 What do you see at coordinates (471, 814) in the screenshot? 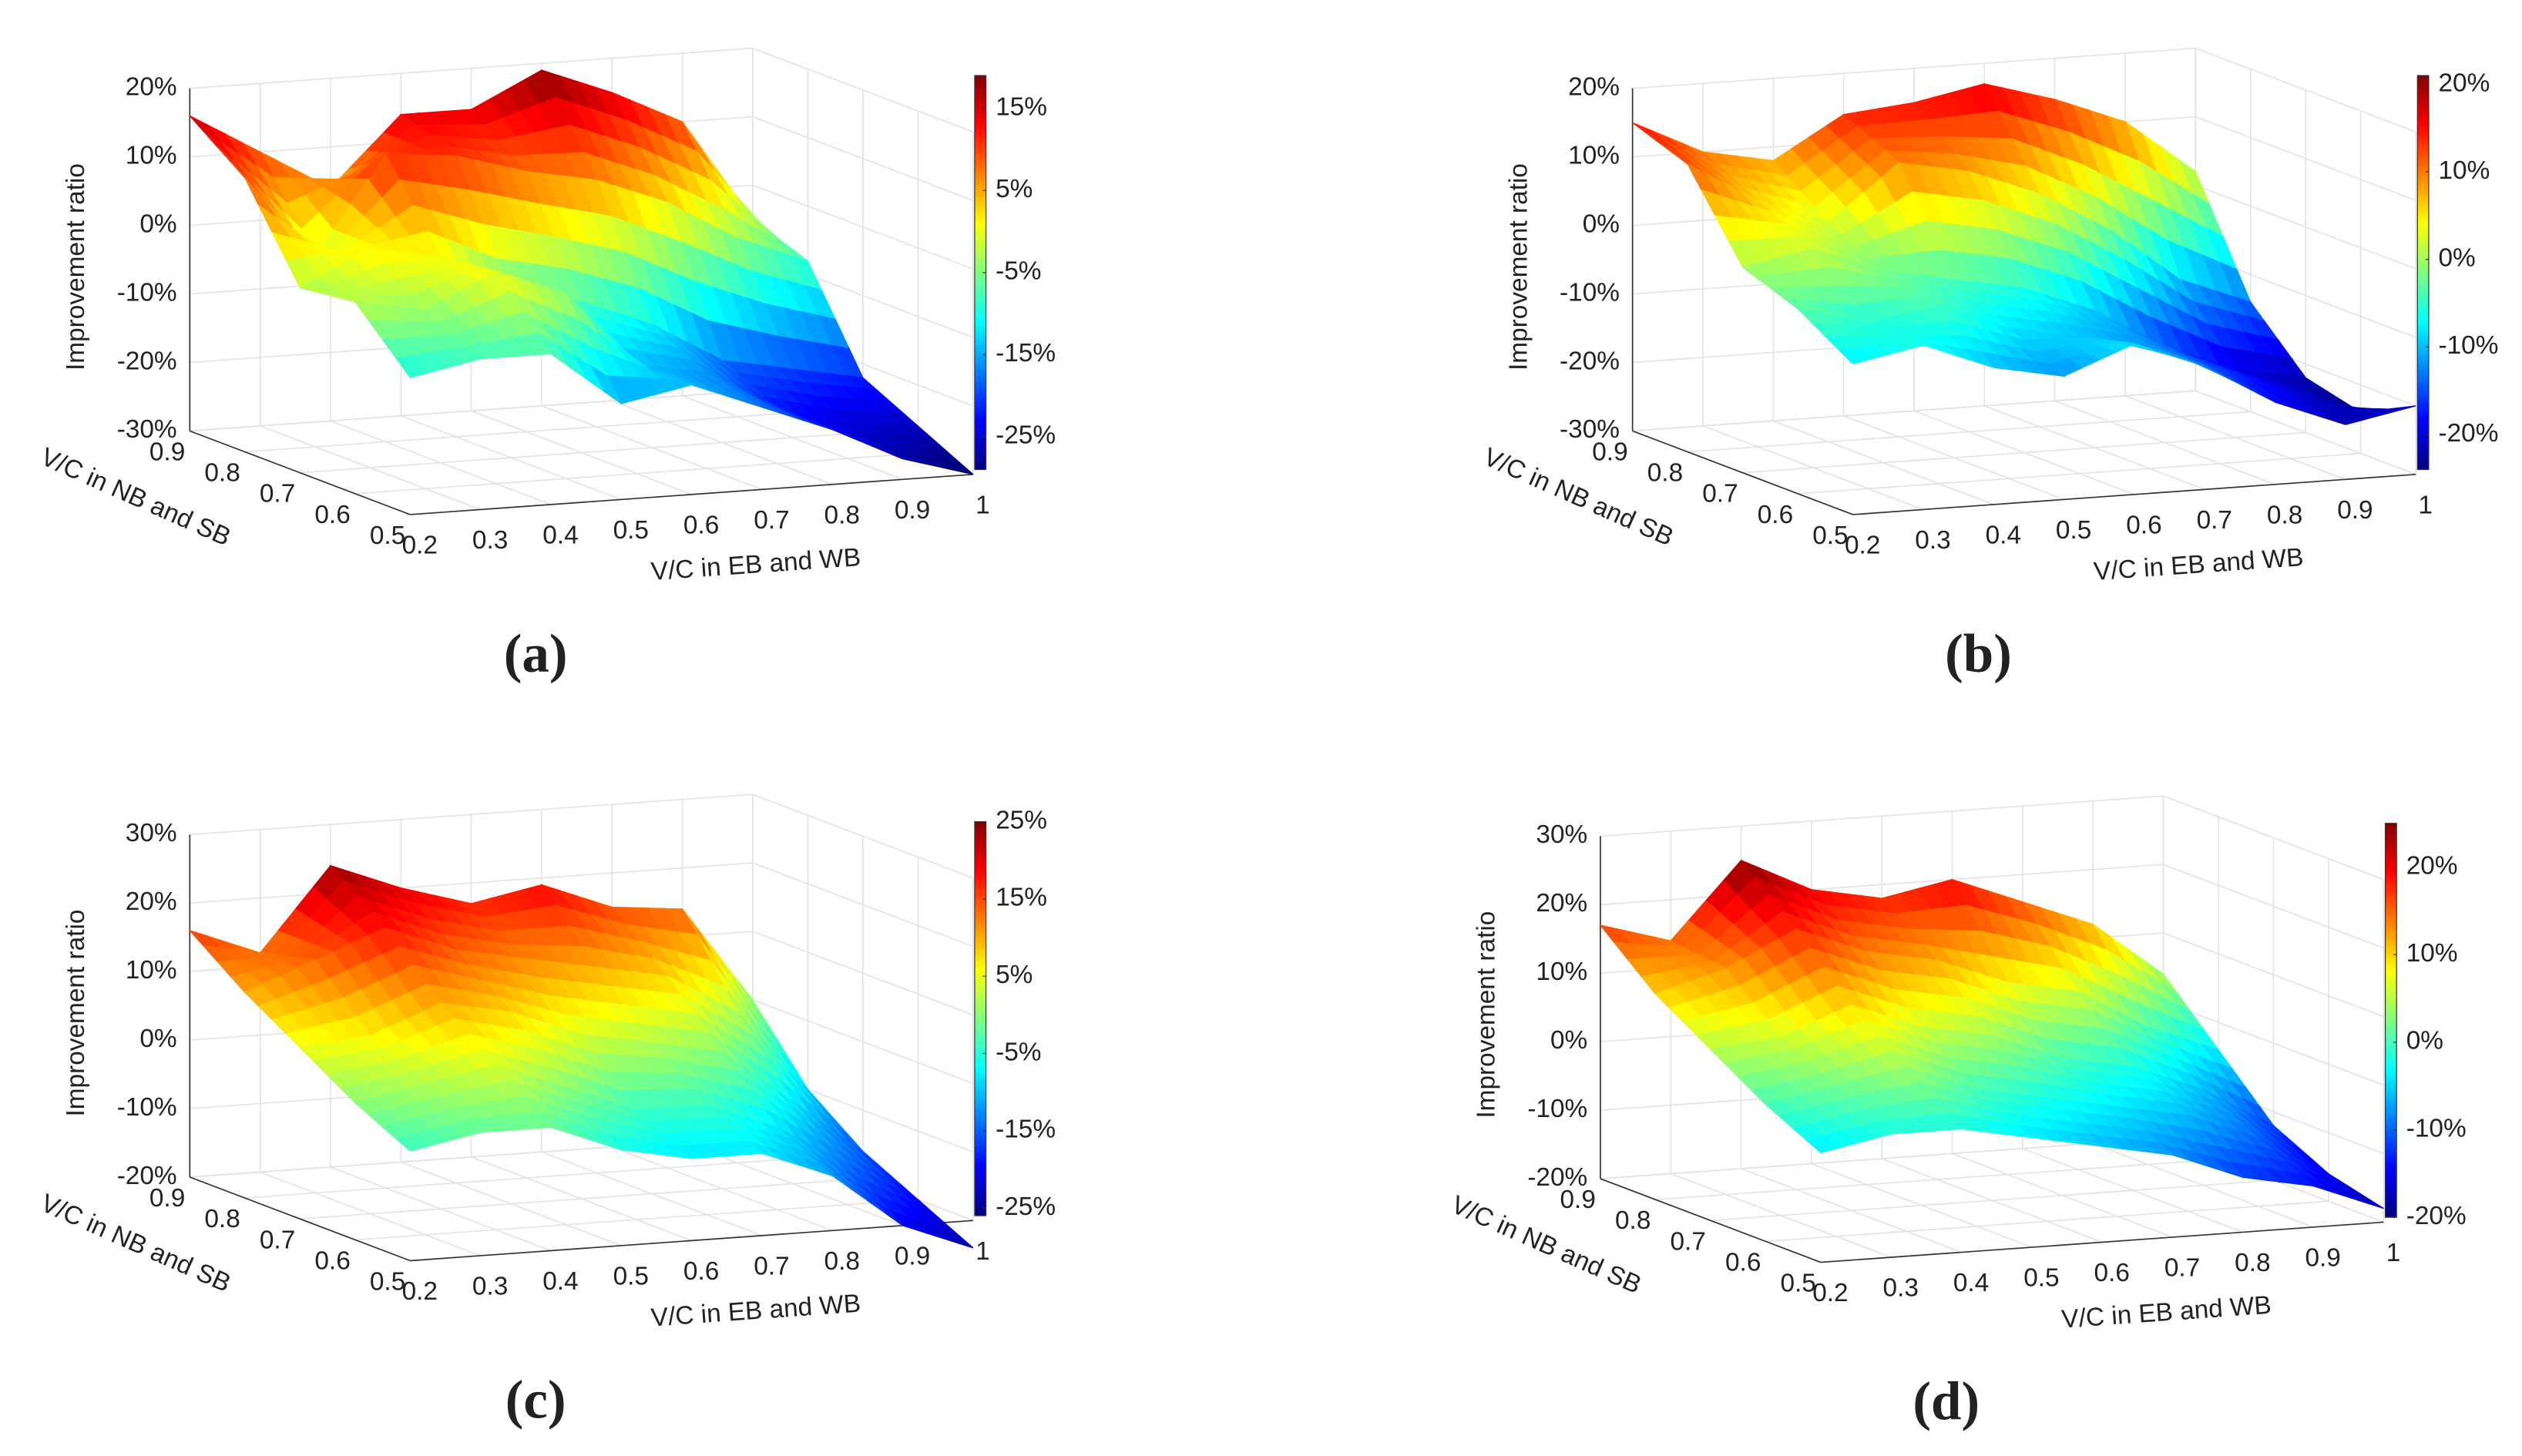
I see `z-grid-line` at bounding box center [471, 814].